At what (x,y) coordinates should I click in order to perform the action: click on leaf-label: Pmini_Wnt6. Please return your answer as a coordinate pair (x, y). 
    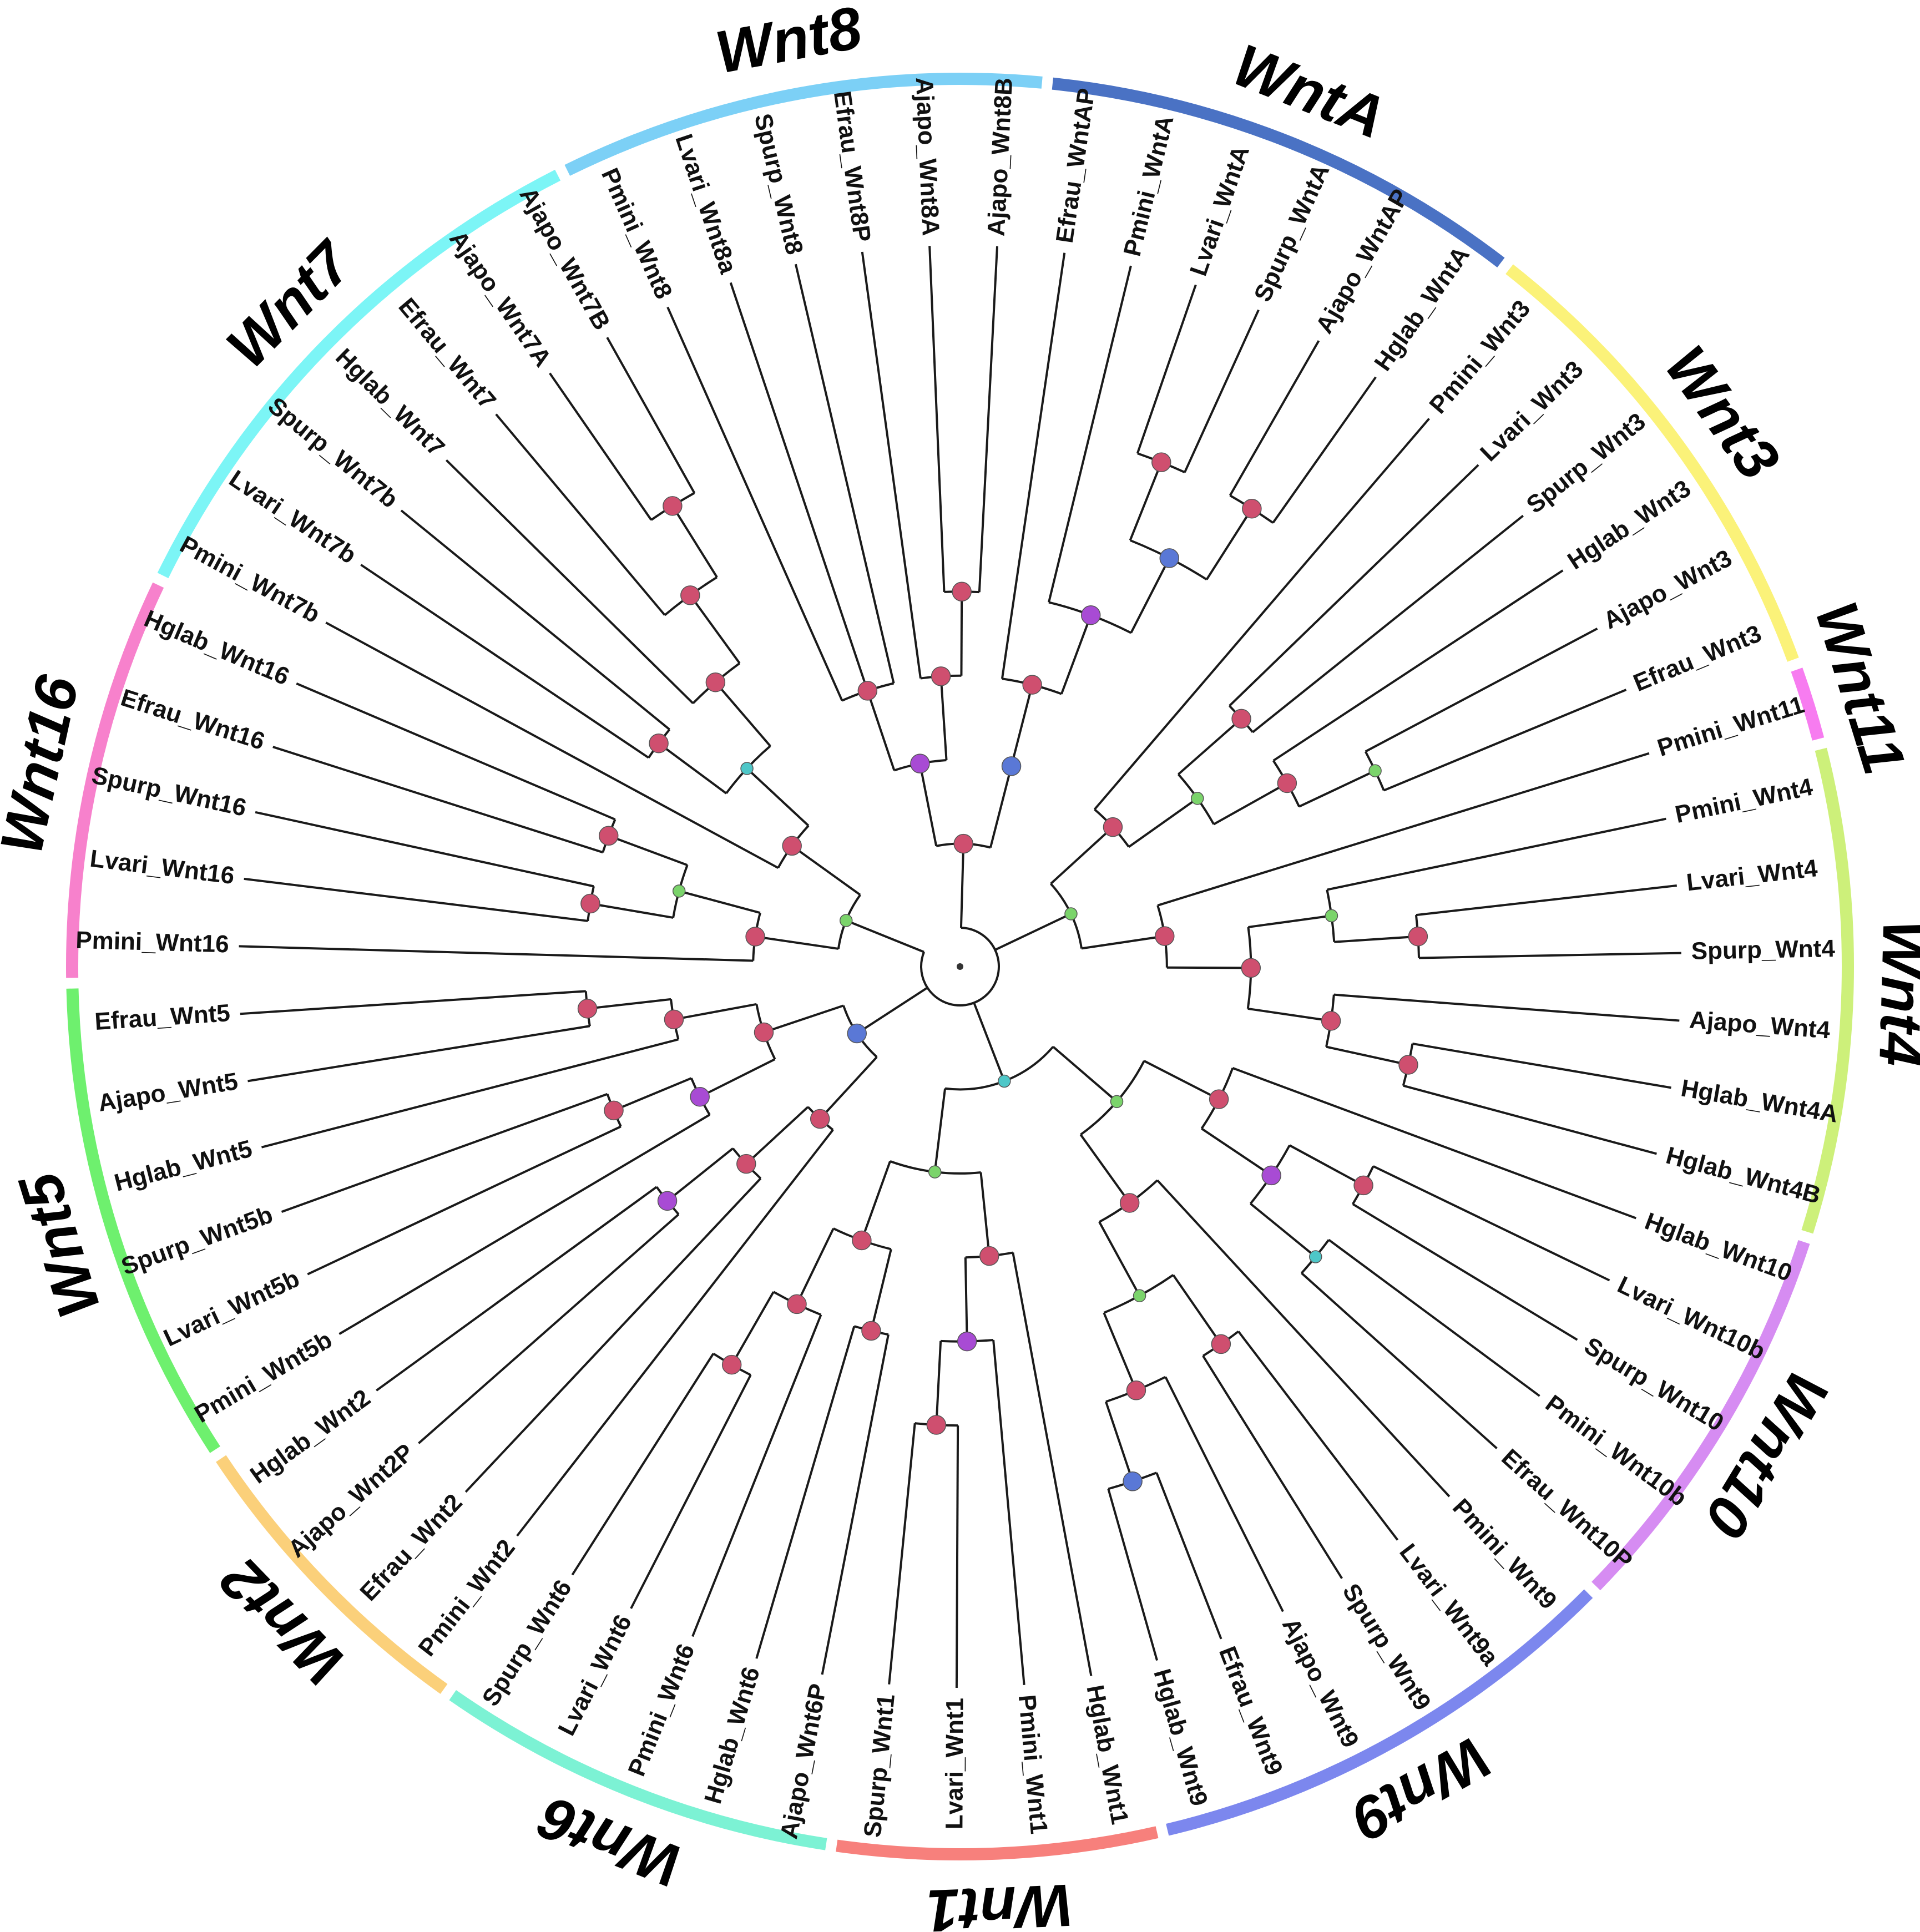
    Looking at the image, I should click on (661, 1710).